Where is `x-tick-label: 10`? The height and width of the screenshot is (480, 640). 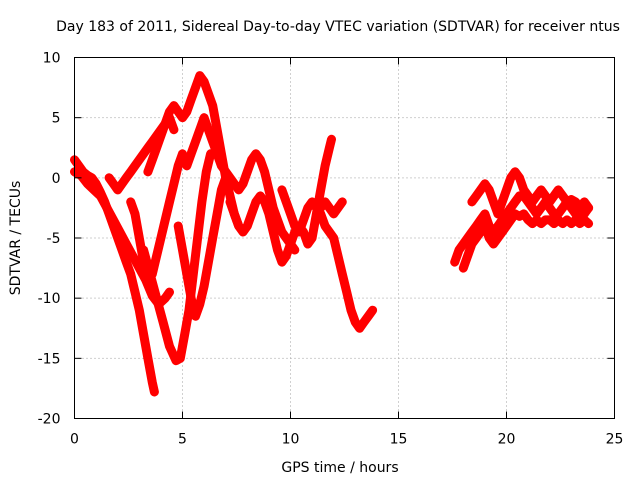 x-tick-label: 10 is located at coordinates (291, 440).